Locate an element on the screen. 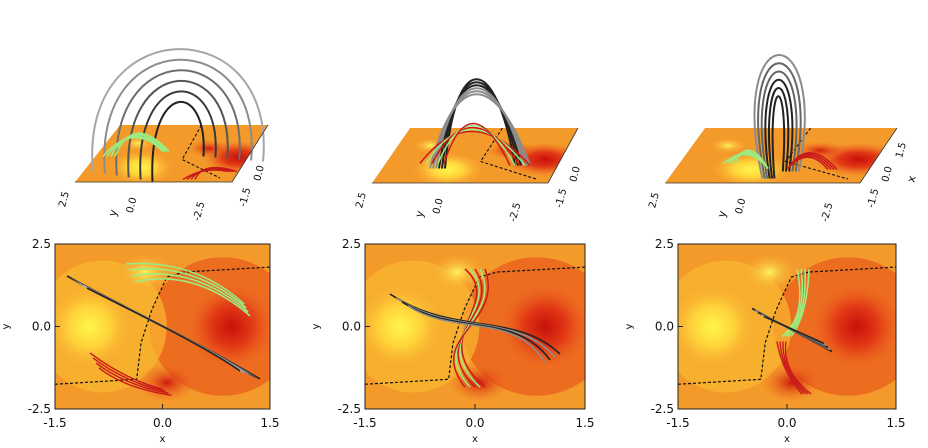  field-line-twisted is located at coordinates (470, 328).